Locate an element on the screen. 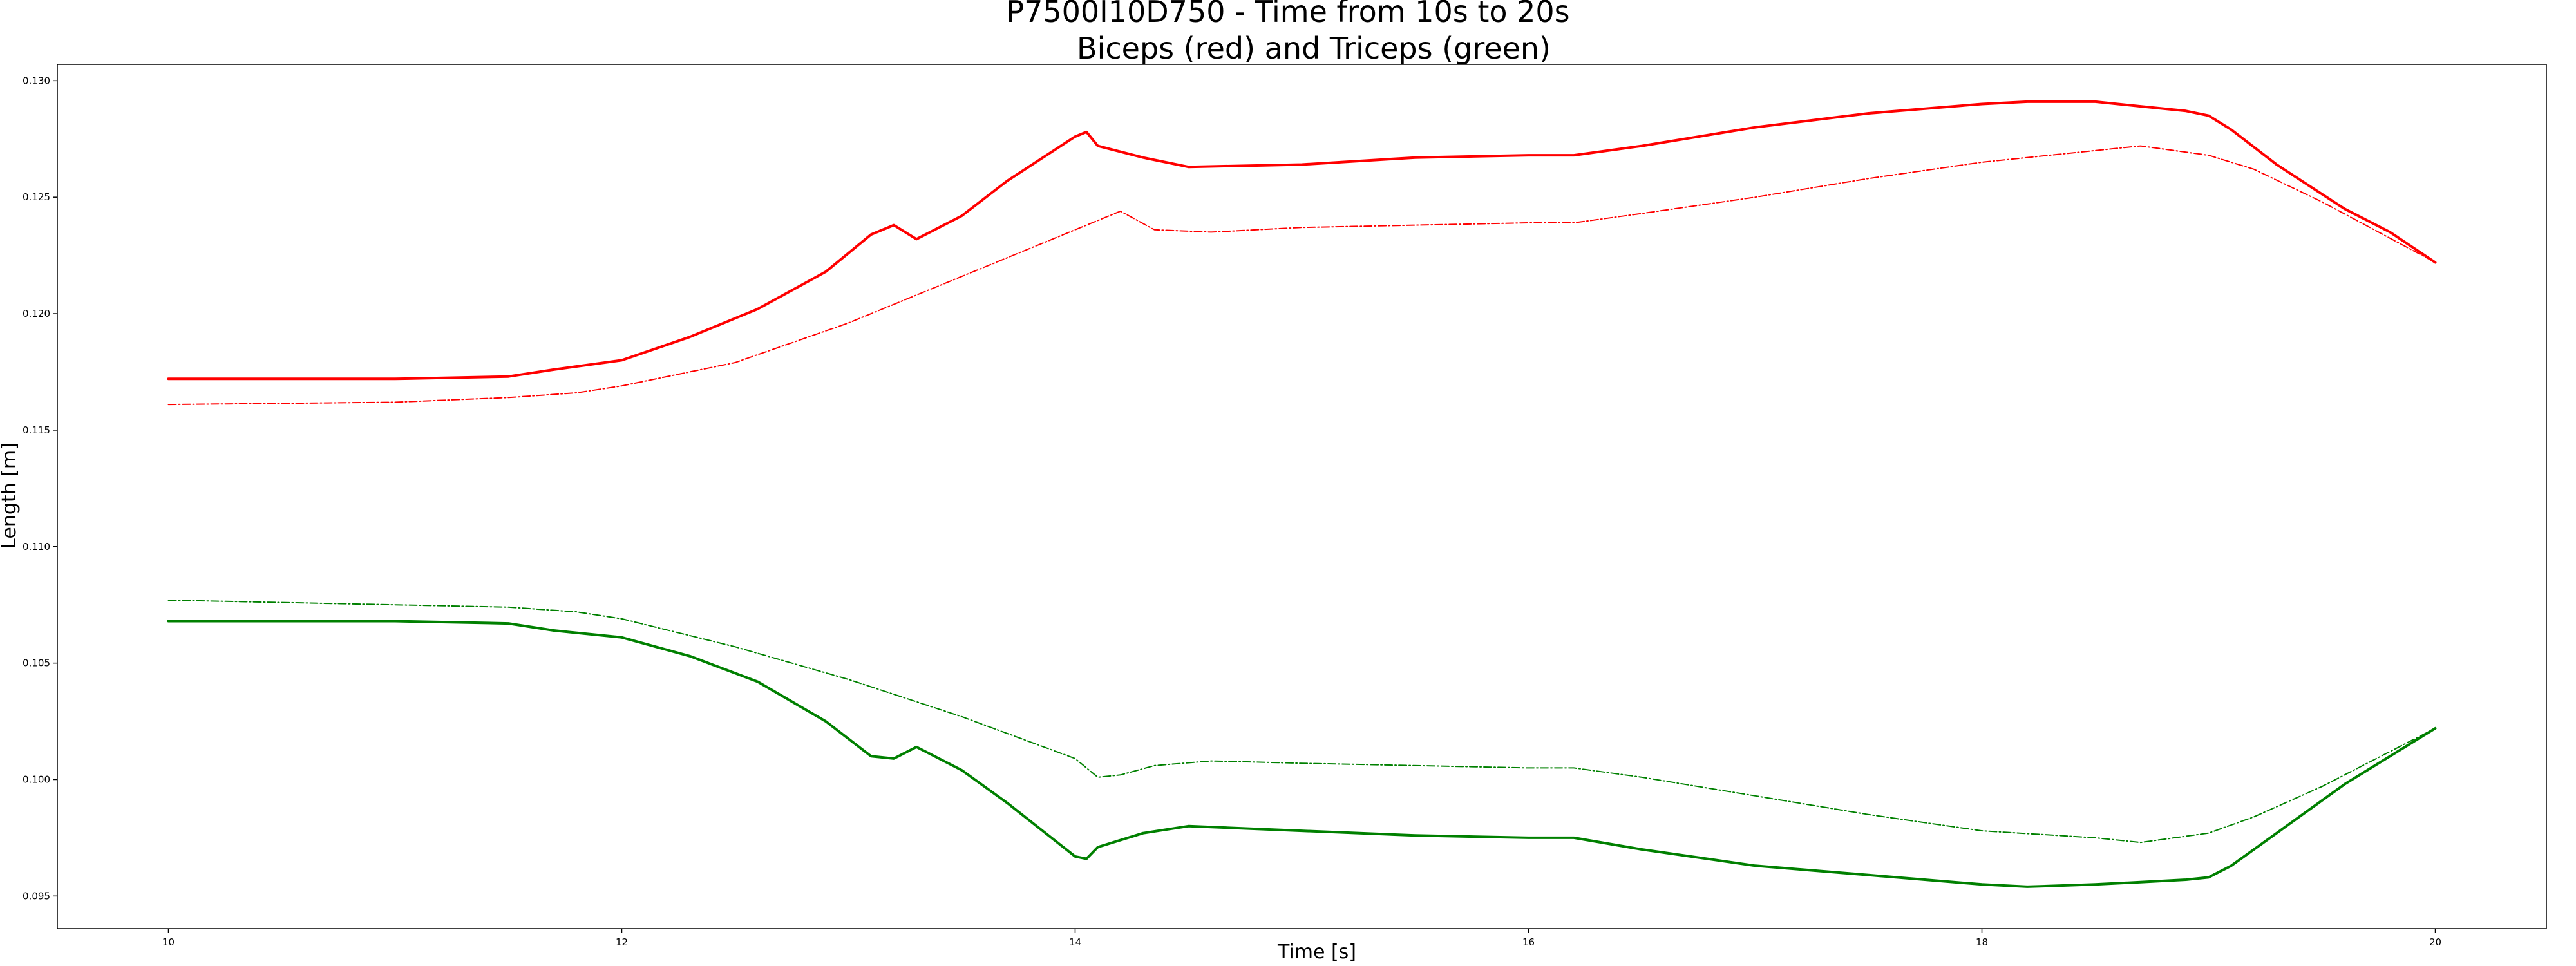 The height and width of the screenshot is (966, 2576). x-tick-label: 12 is located at coordinates (622, 942).